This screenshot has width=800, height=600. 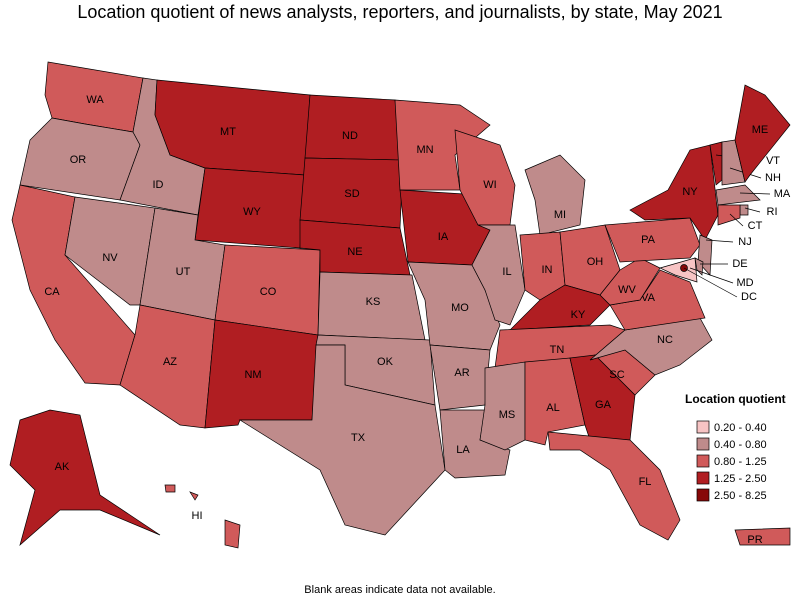 I want to click on state-label: MT, so click(x=228, y=132).